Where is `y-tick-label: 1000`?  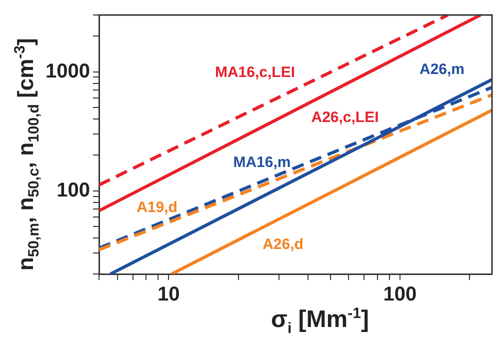
y-tick-label: 1000 is located at coordinates (68, 71).